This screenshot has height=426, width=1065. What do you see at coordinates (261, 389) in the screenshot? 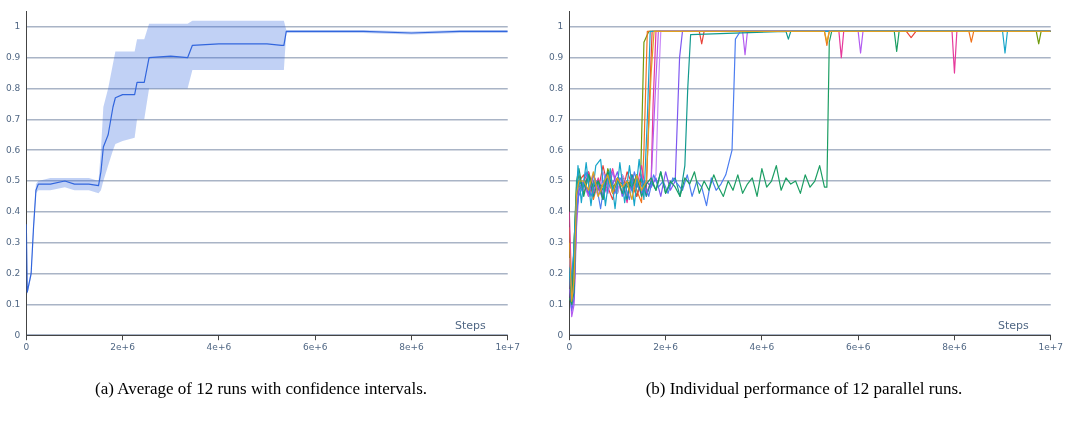
I see `text: (a) Average of 12 runs with confidence intervals.` at bounding box center [261, 389].